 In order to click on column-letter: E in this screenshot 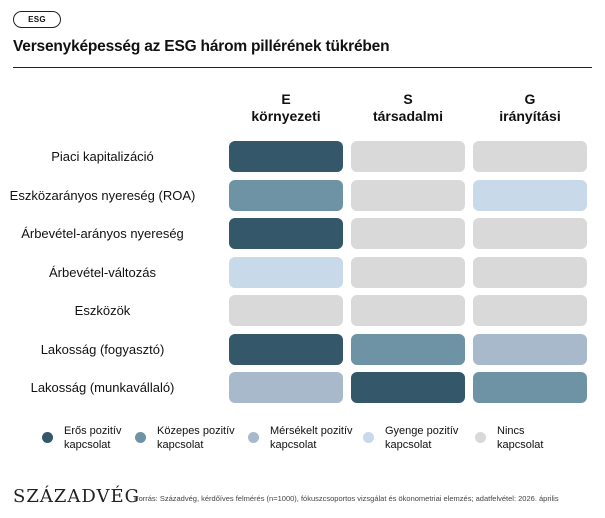, I will do `click(286, 99)`.